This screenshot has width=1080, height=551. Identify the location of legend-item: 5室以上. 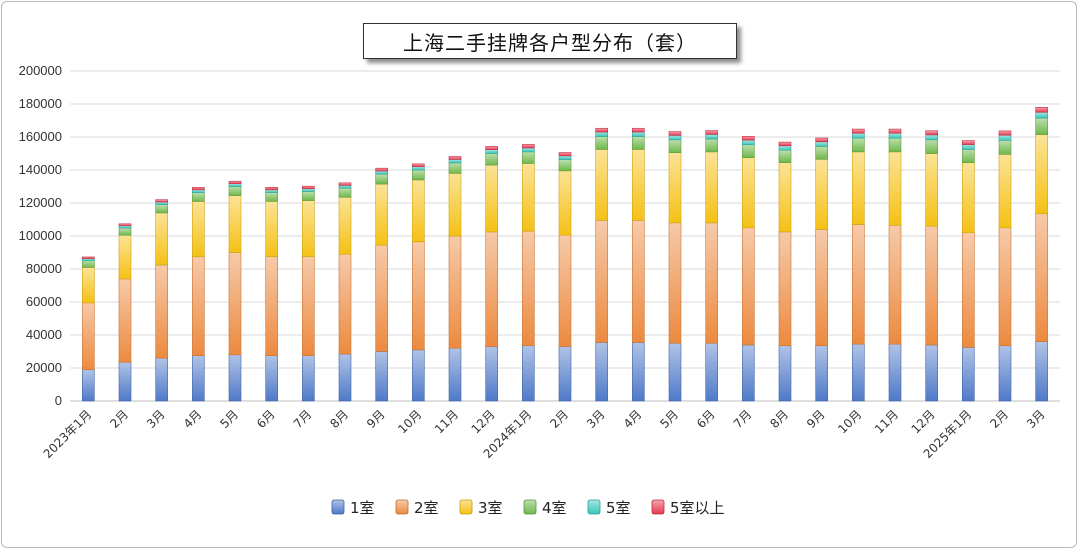
(688, 508).